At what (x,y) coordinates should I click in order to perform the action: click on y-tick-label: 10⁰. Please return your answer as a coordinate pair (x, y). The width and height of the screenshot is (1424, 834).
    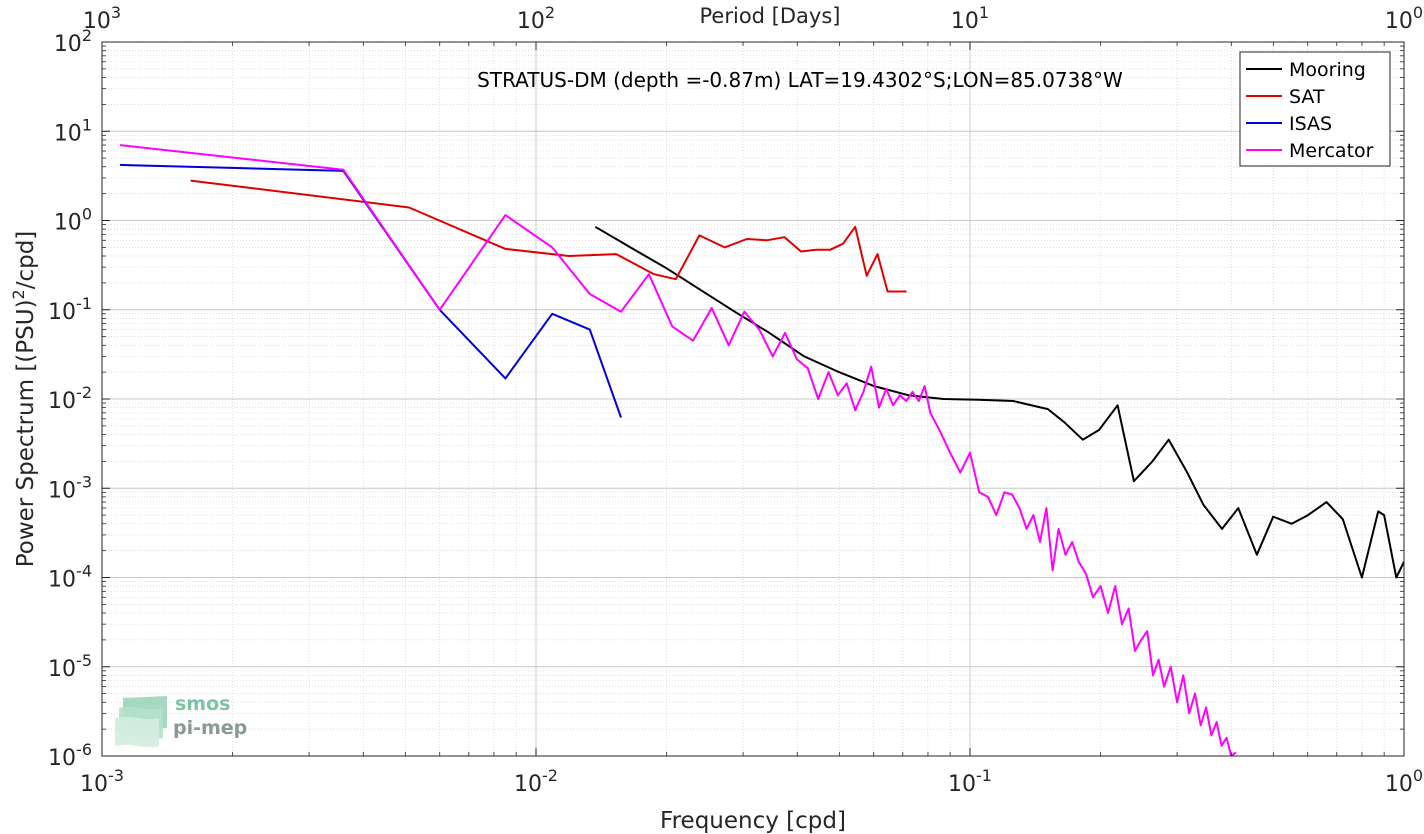
    Looking at the image, I should click on (73, 220).